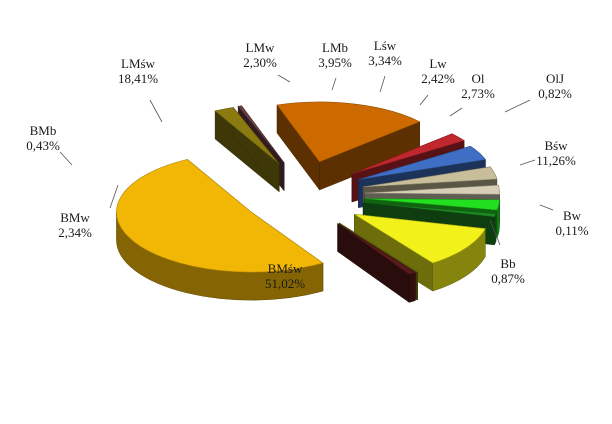 This screenshot has height=424, width=612. I want to click on slice-label-lmsw: LMśw 18,41%, so click(138, 71).